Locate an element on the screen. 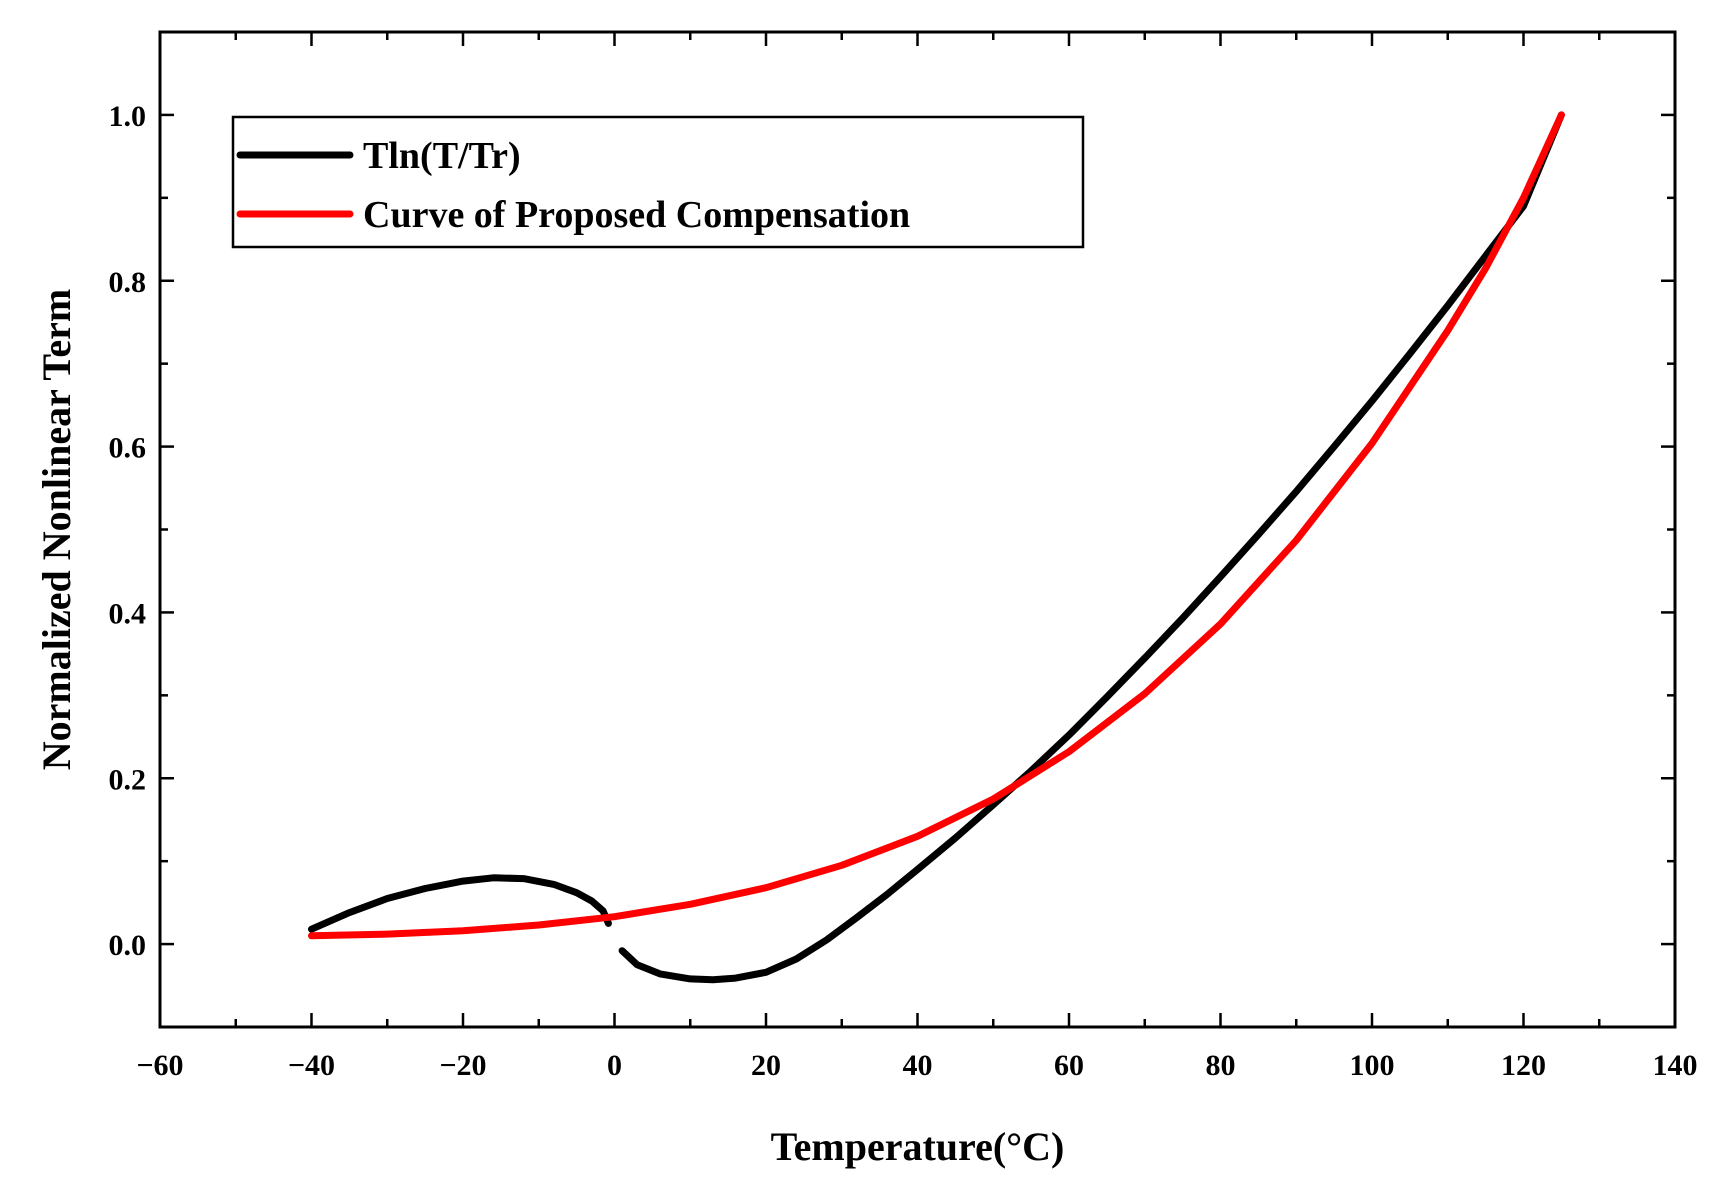 The height and width of the screenshot is (1193, 1735). y-tick-label: 0.0 is located at coordinates (128, 945).